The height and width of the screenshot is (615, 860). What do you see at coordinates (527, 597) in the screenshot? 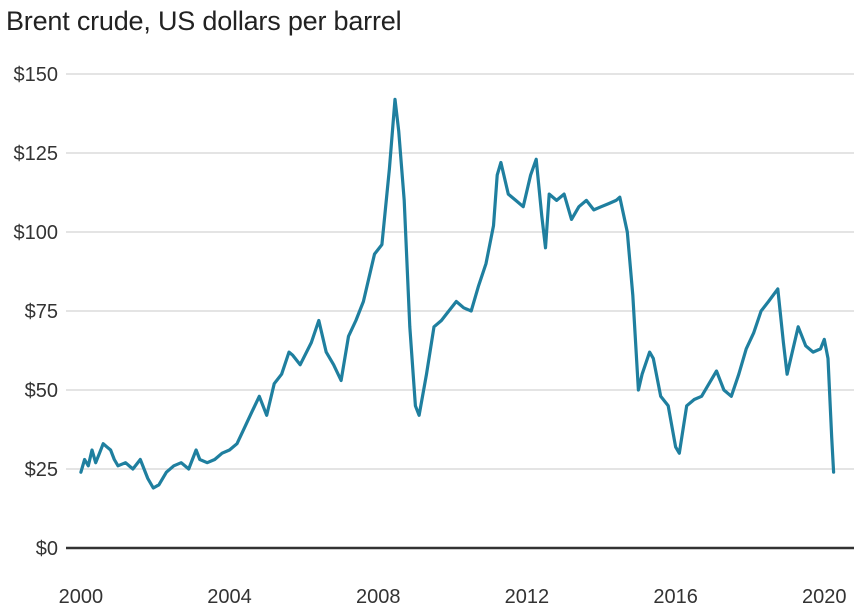
I see `x-tick-label: 2012` at bounding box center [527, 597].